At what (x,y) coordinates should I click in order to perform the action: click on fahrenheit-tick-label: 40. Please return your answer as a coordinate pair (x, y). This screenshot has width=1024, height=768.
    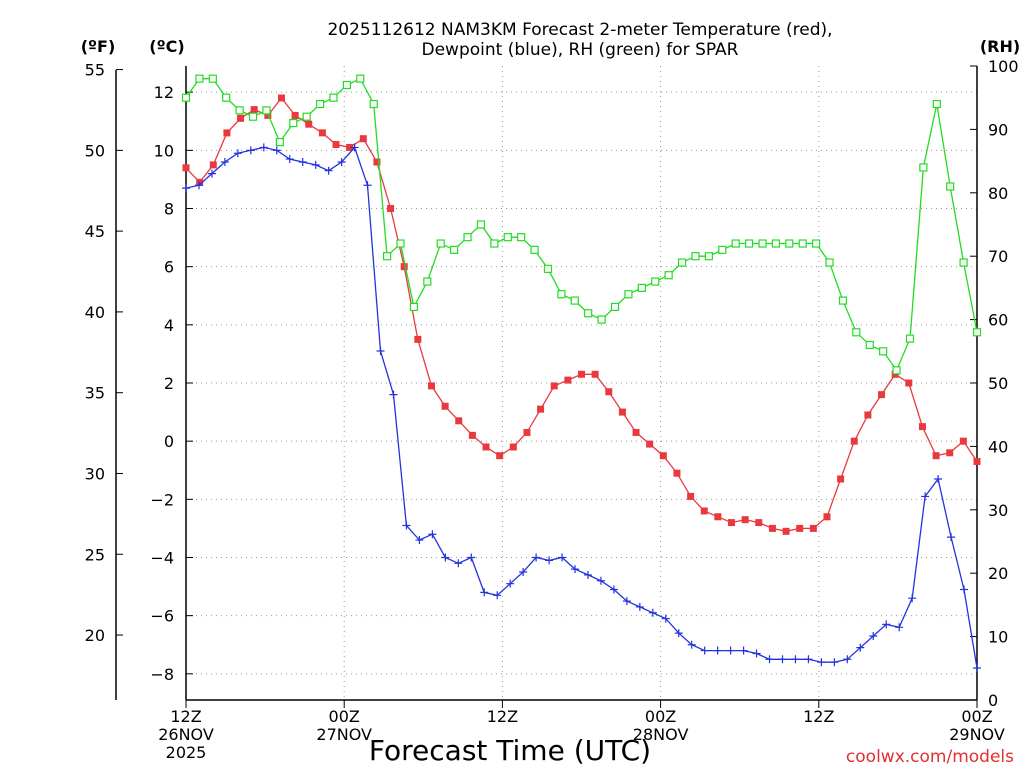
    Looking at the image, I should click on (95, 312).